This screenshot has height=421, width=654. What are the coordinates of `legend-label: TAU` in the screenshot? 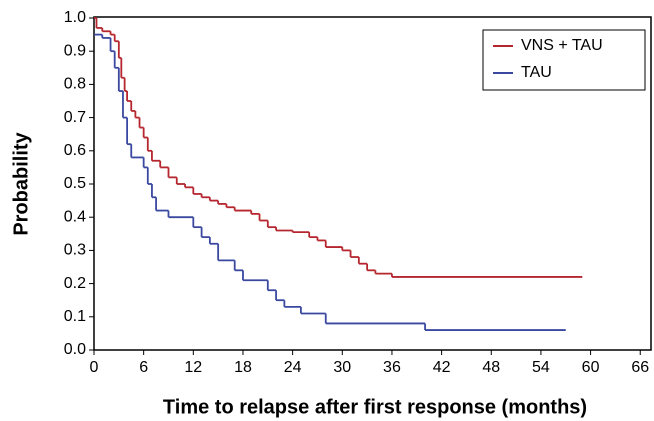 It's located at (536, 72).